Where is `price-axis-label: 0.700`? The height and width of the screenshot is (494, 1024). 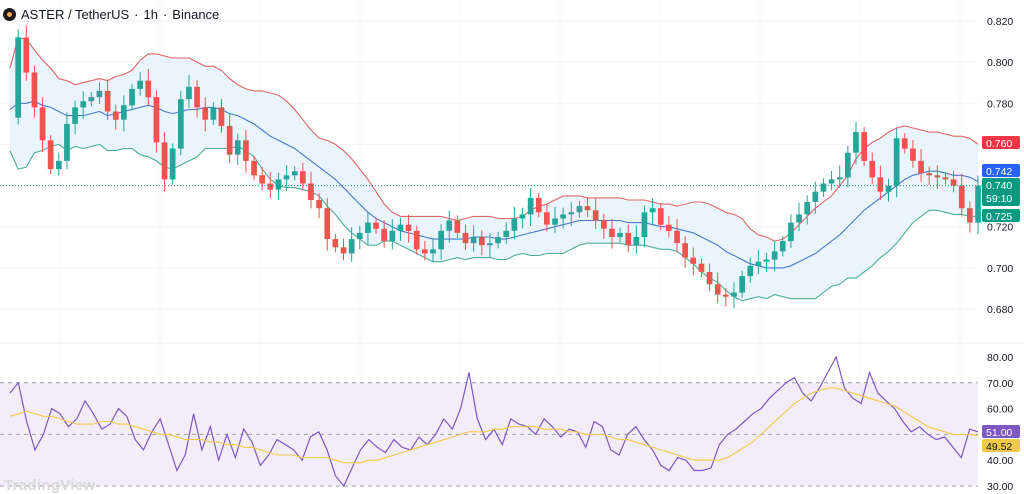 price-axis-label: 0.700 is located at coordinates (1000, 269).